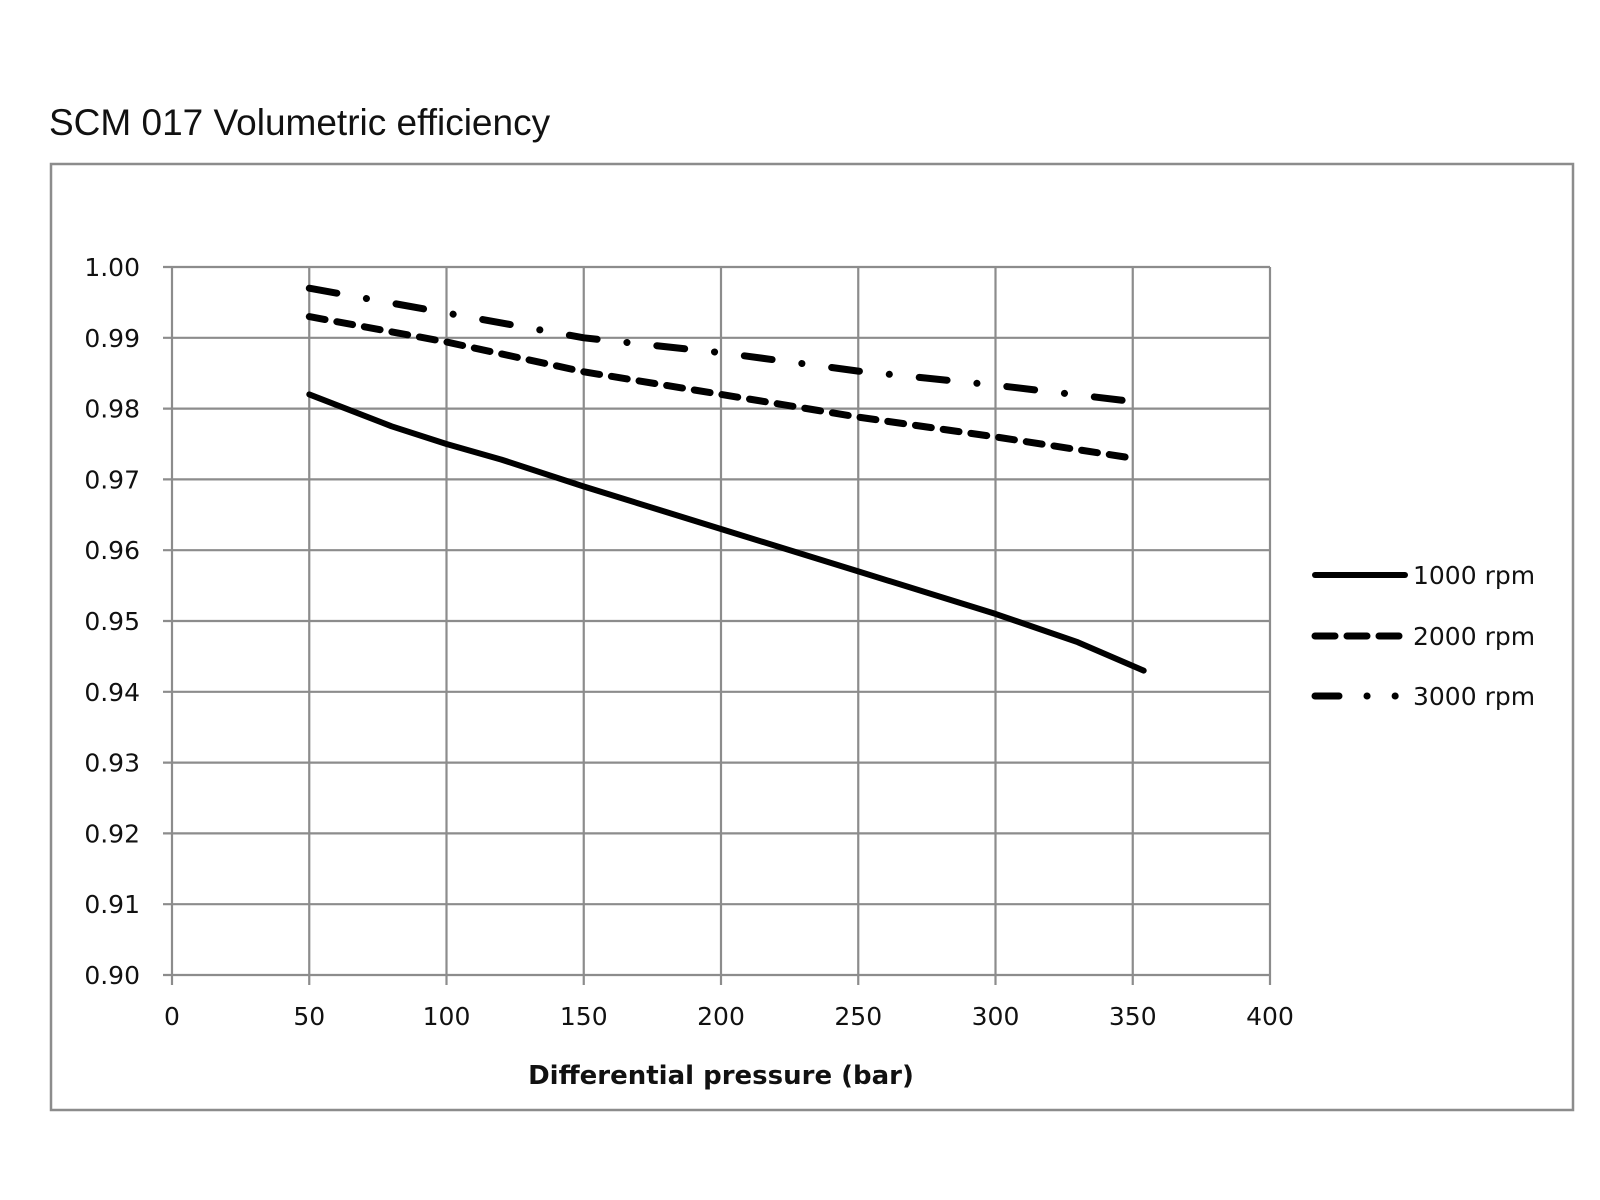  I want to click on legend-item: 1000 rpm, so click(1423, 575).